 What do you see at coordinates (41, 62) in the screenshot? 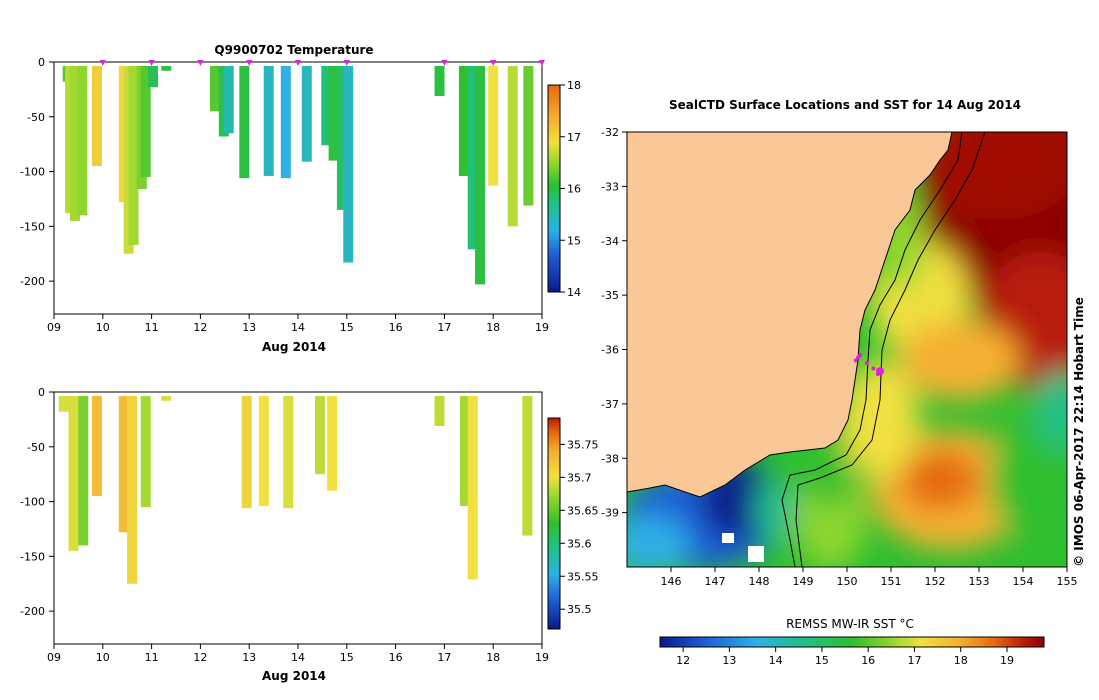
I see `y-tick-label: 0` at bounding box center [41, 62].